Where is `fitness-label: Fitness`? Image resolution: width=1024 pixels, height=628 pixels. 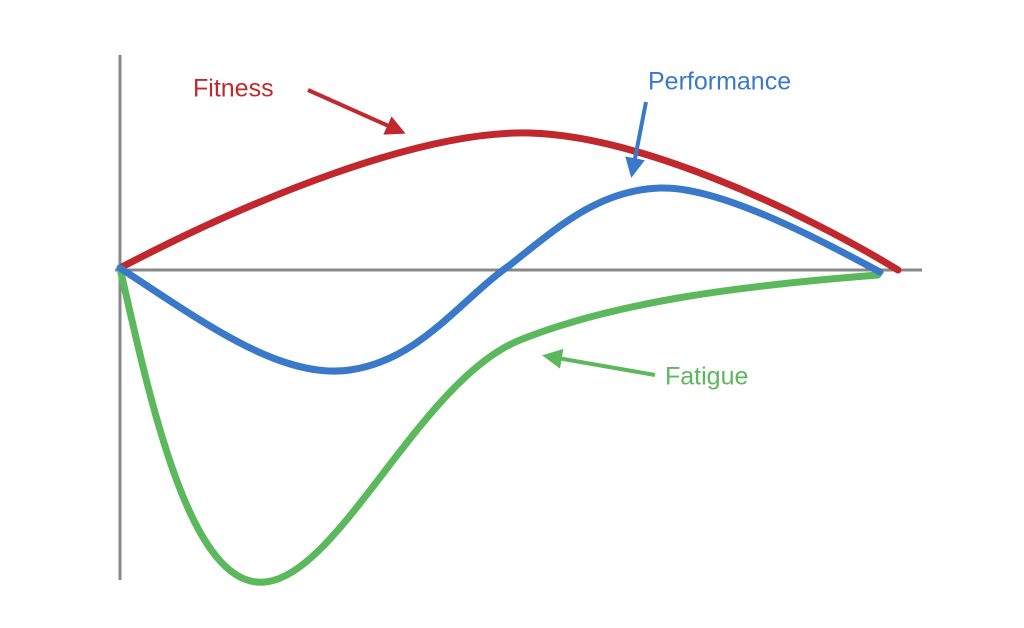 fitness-label: Fitness is located at coordinates (233, 89).